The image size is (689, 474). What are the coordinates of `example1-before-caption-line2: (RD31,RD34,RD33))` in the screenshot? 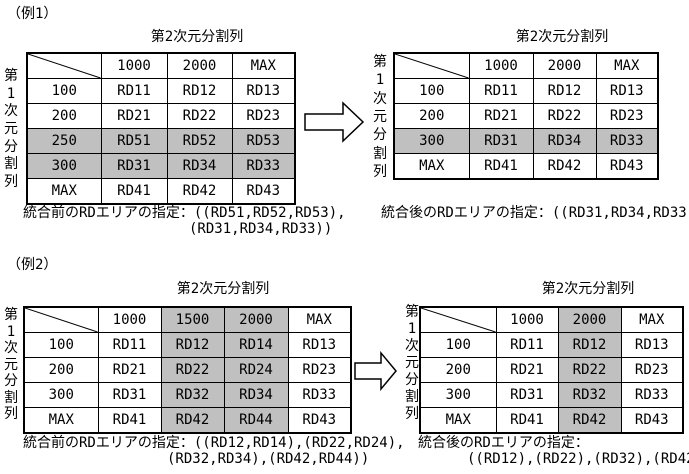 It's located at (261, 229).